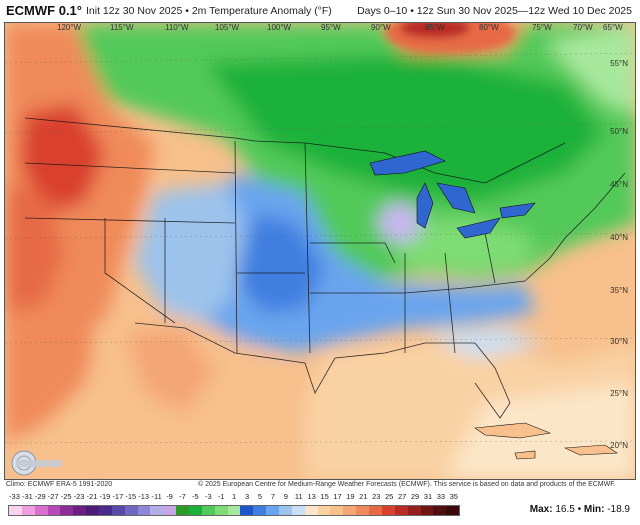 The image size is (640, 525). Describe the element at coordinates (169, 496) in the screenshot. I see `colorbar-tick: -9` at that location.